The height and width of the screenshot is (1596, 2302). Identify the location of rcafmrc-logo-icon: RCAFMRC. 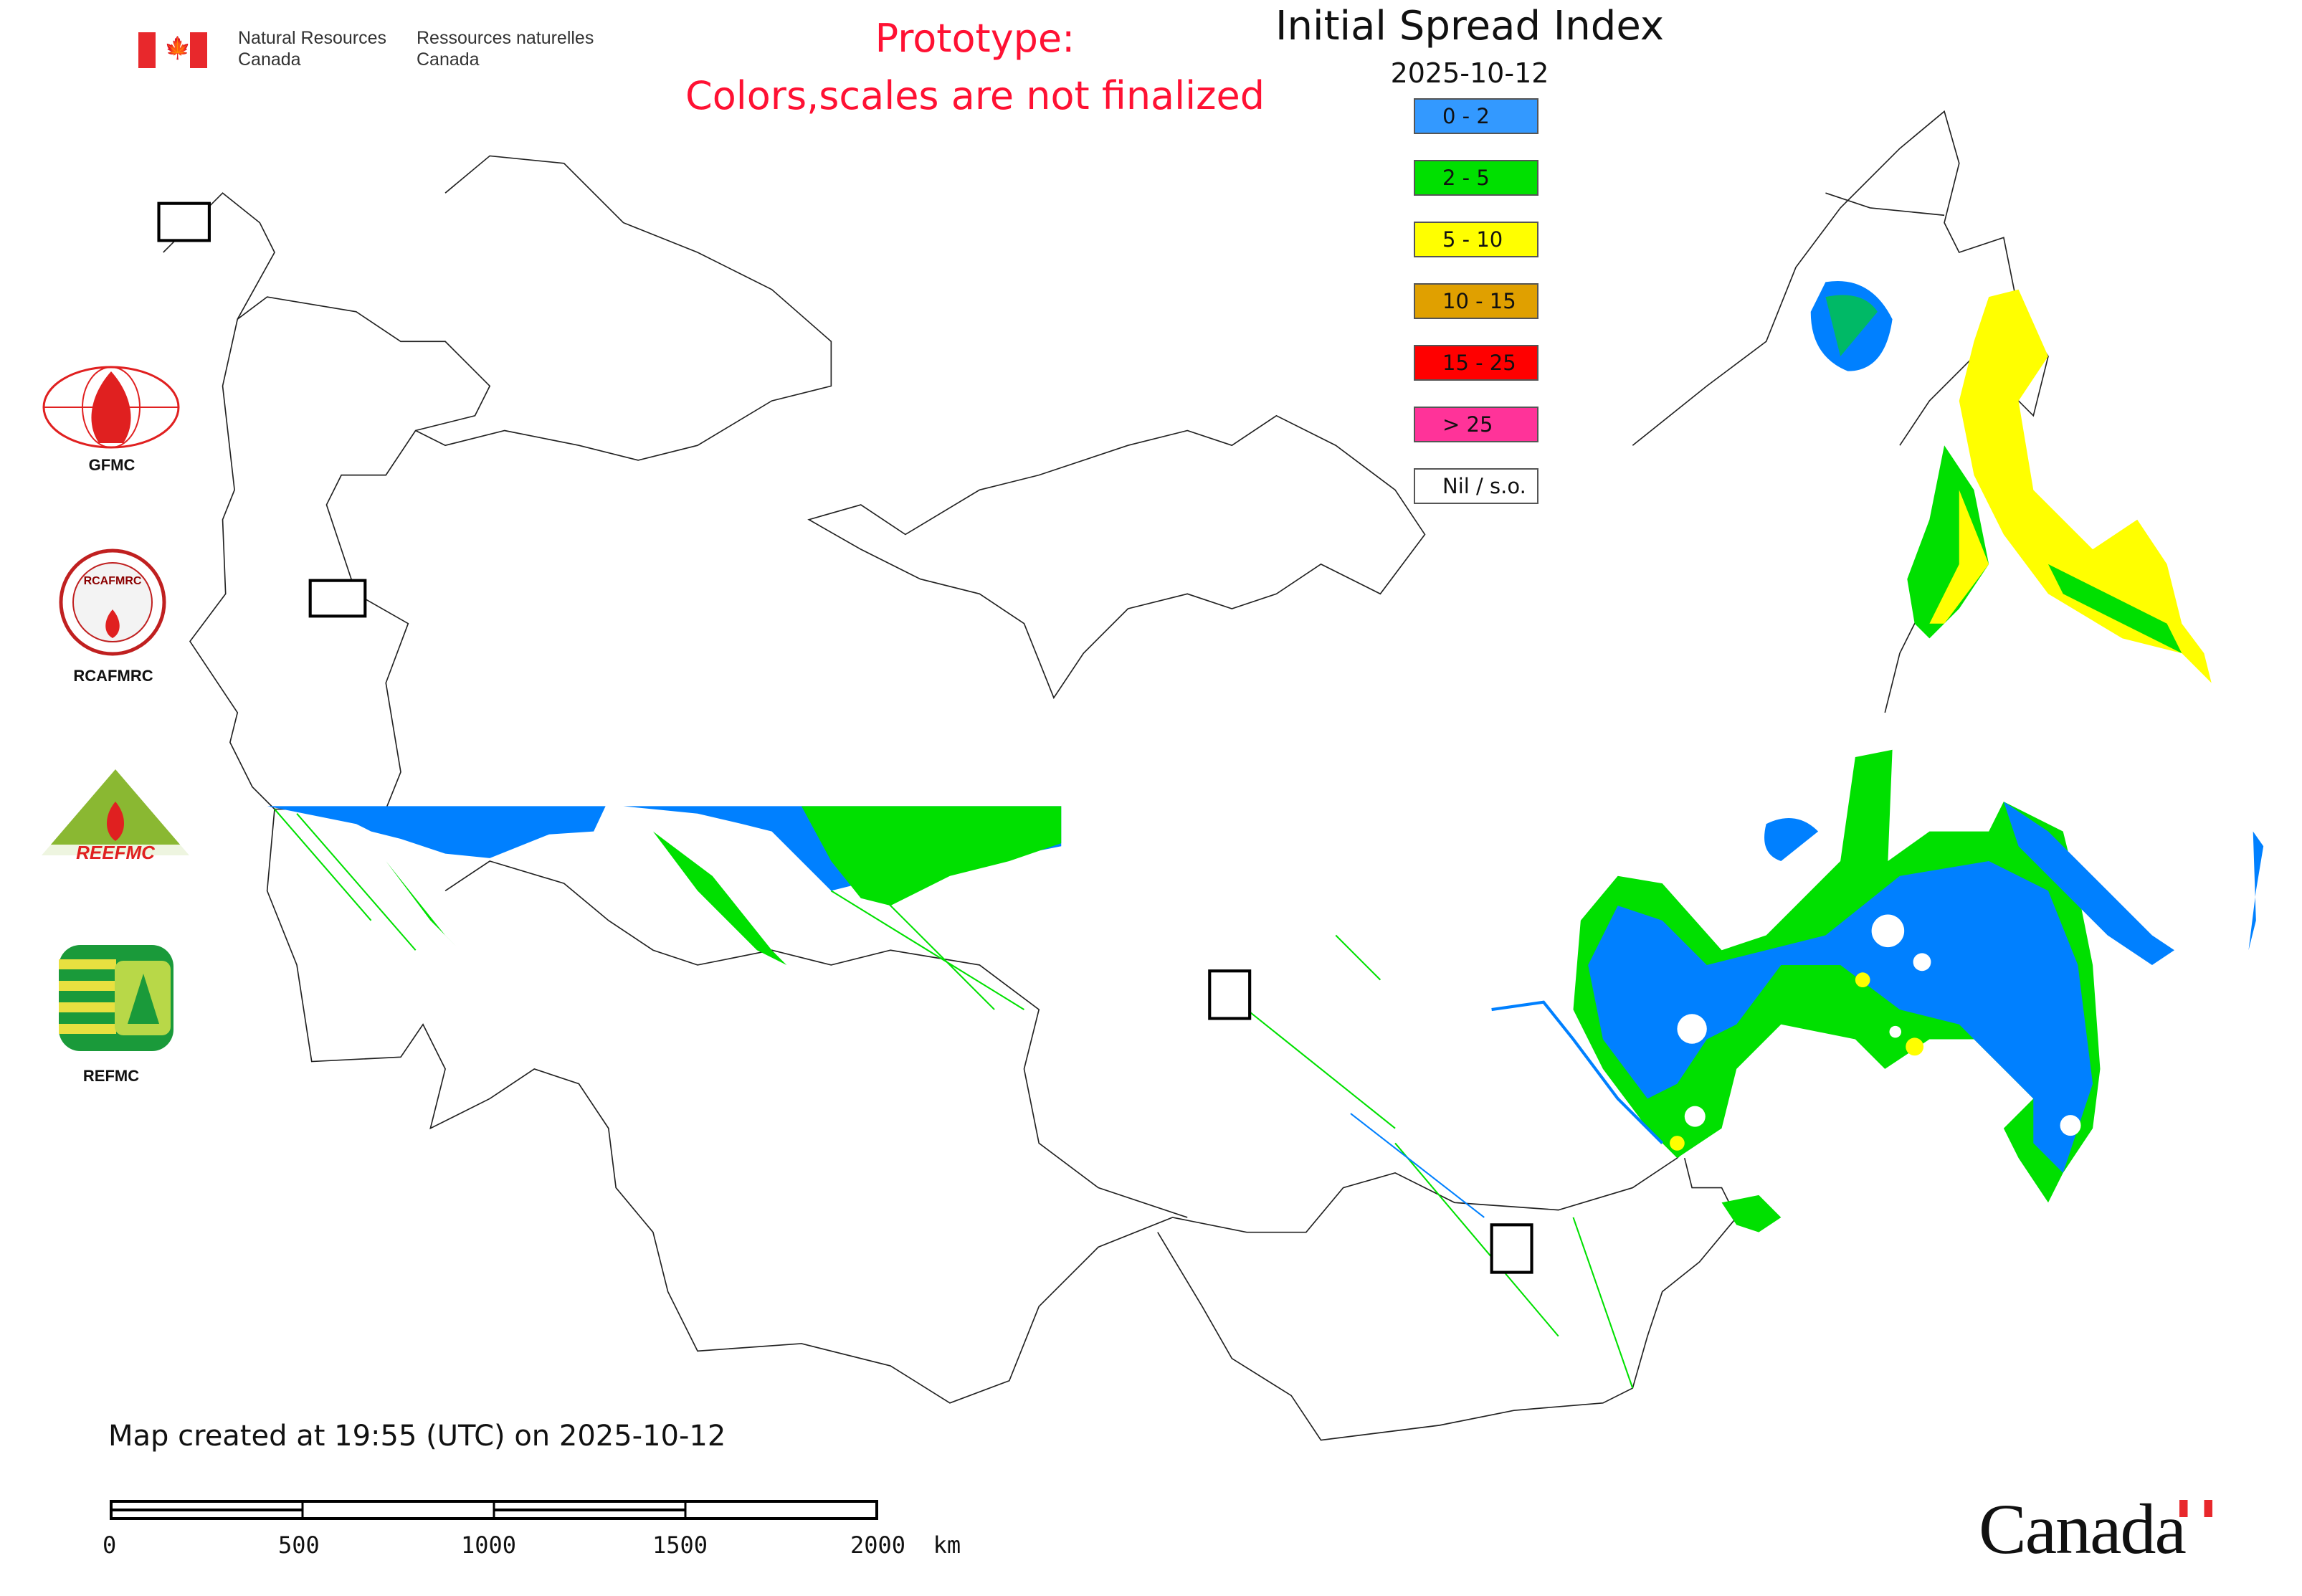
(113, 602).